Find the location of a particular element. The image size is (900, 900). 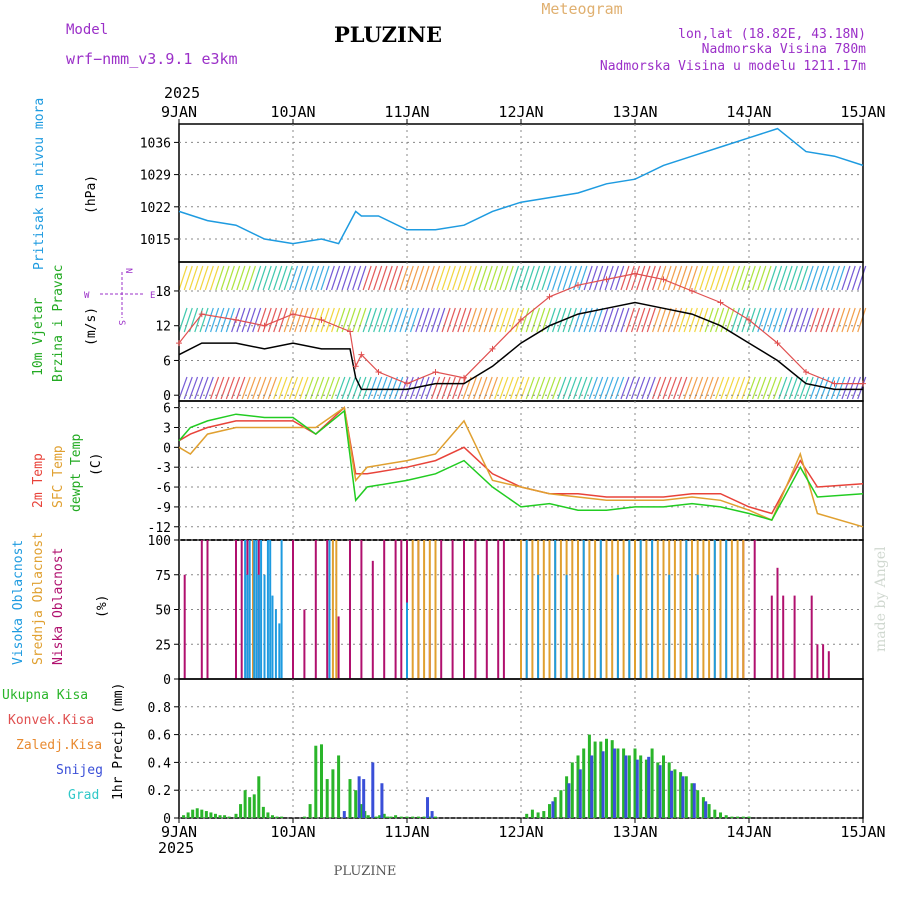

precip-ytick-label: 0.6 is located at coordinates (159, 736).